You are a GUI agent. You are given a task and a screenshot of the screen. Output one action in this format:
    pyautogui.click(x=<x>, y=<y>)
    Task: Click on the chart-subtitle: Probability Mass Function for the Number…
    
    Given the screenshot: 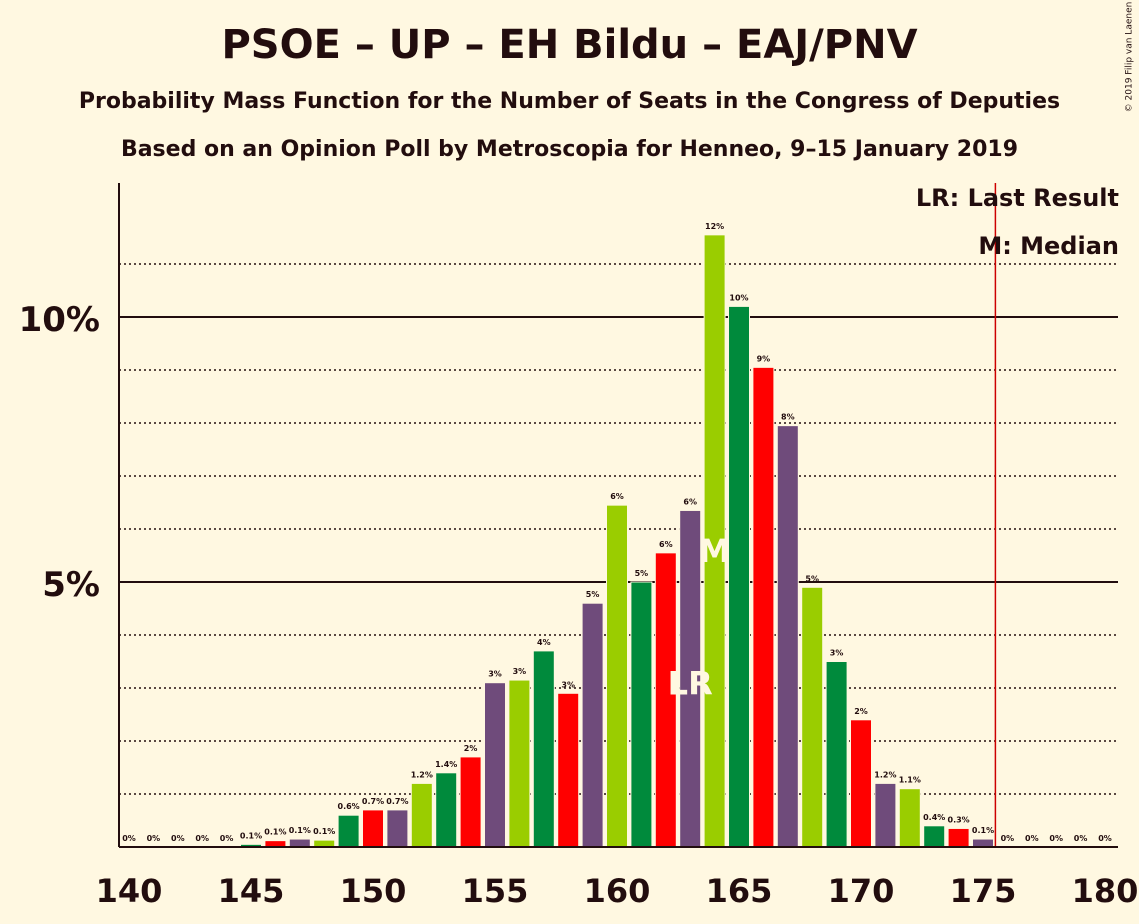 What is the action you would take?
    pyautogui.click(x=569, y=101)
    